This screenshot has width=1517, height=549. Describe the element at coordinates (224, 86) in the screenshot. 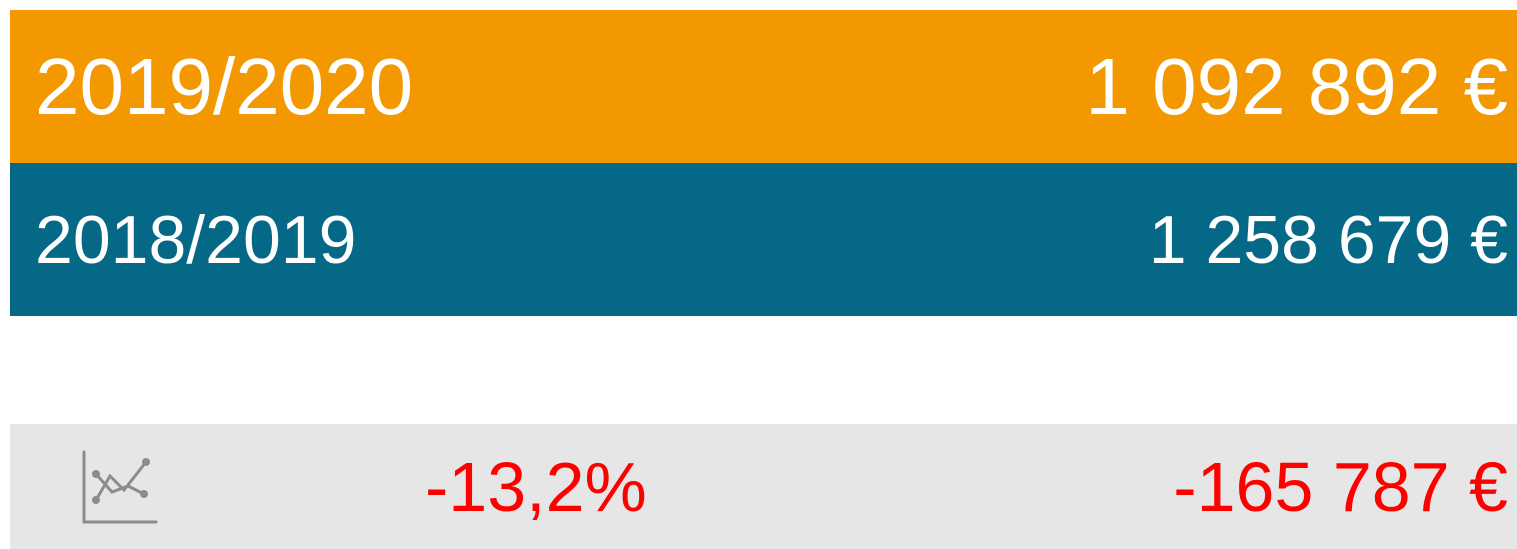

I see `period: 2019/2020` at that location.